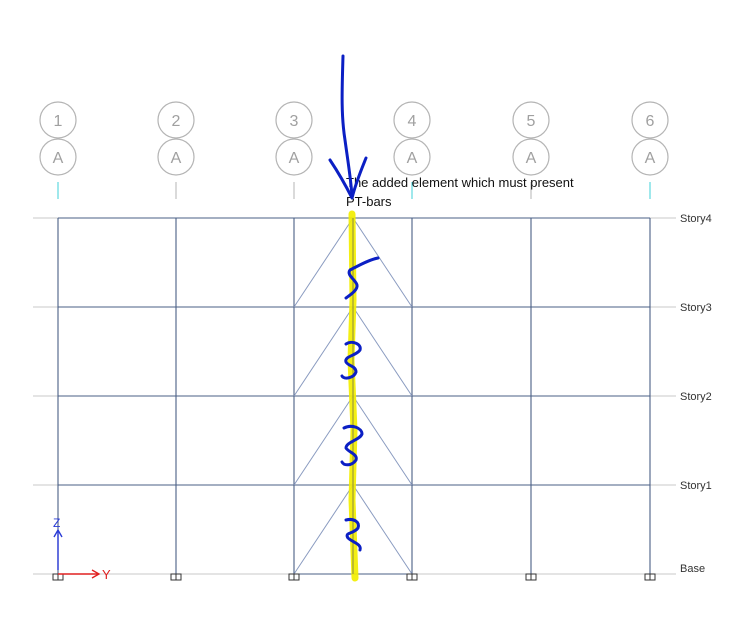 This screenshot has height=631, width=738. I want to click on grid-letter-3: A, so click(294, 158).